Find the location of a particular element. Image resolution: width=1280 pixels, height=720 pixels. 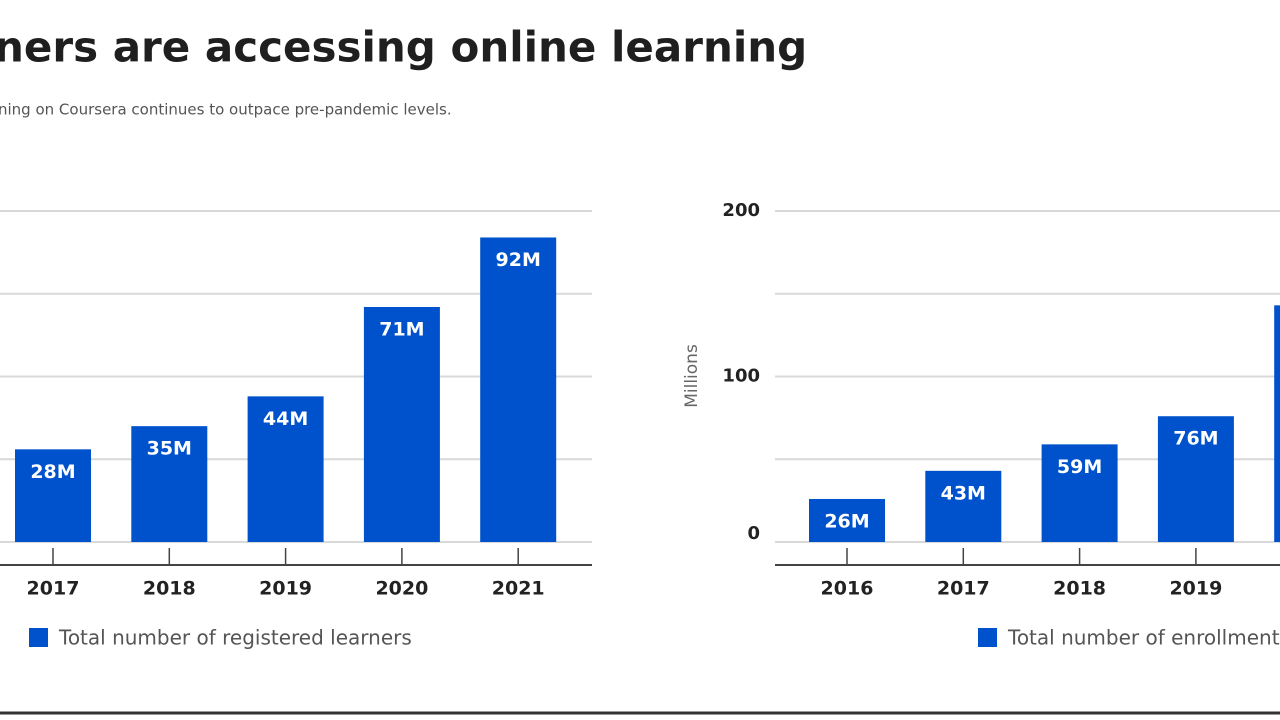

y-axis-label: Millions is located at coordinates (692, 376).